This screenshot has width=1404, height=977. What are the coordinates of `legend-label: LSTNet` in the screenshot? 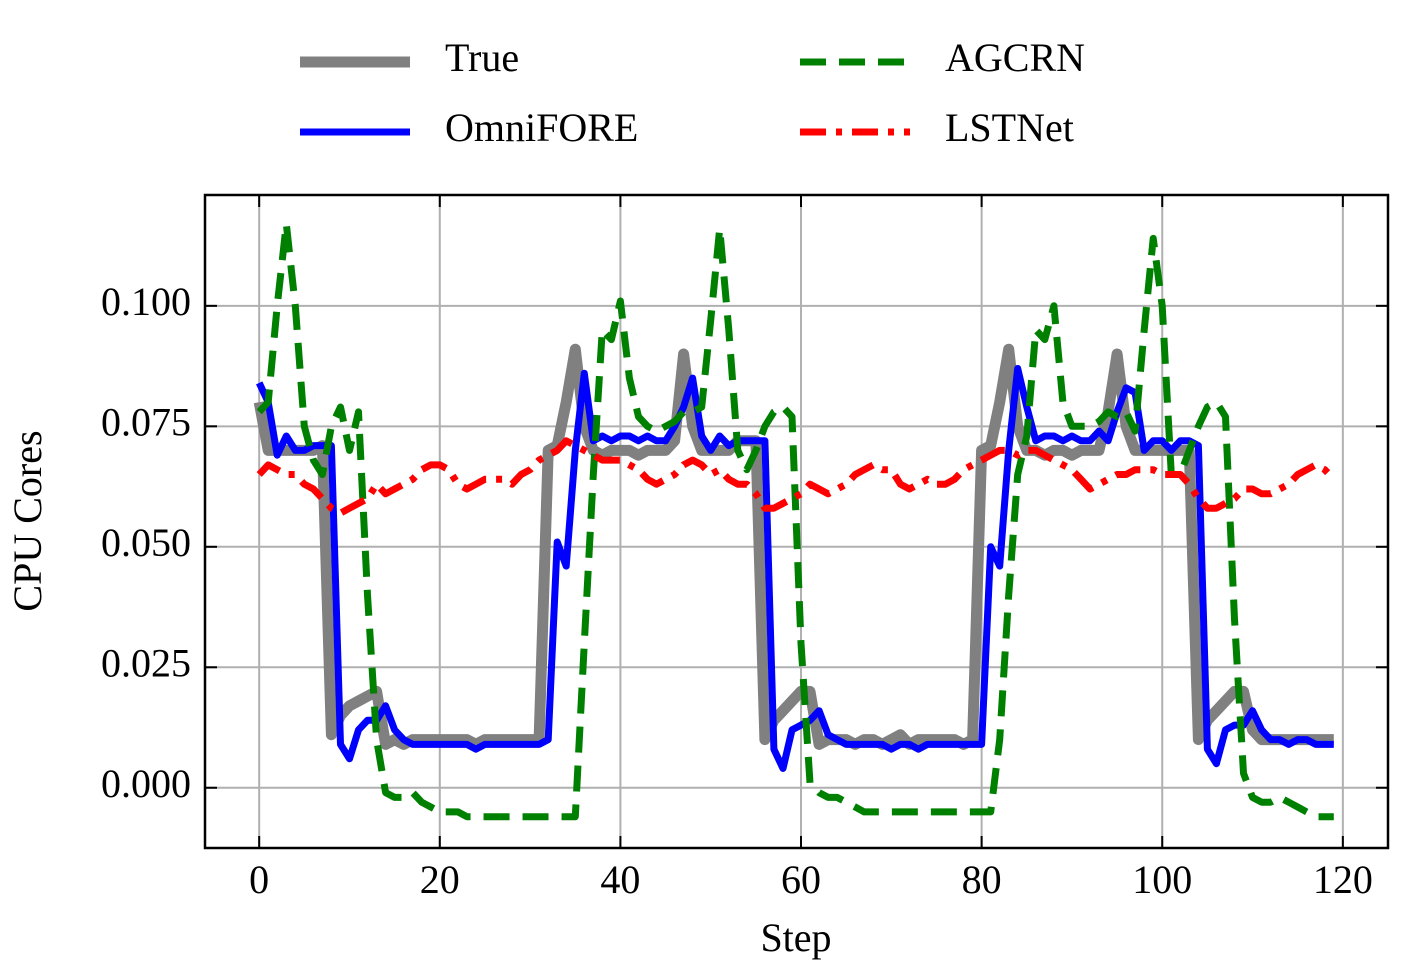 It's located at (1009, 127).